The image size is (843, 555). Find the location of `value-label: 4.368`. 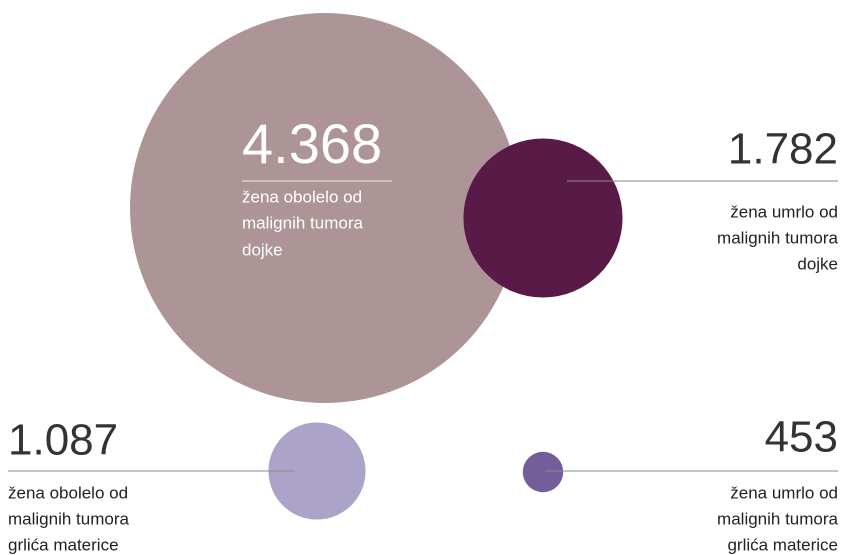

value-label: 4.368 is located at coordinates (312, 143).